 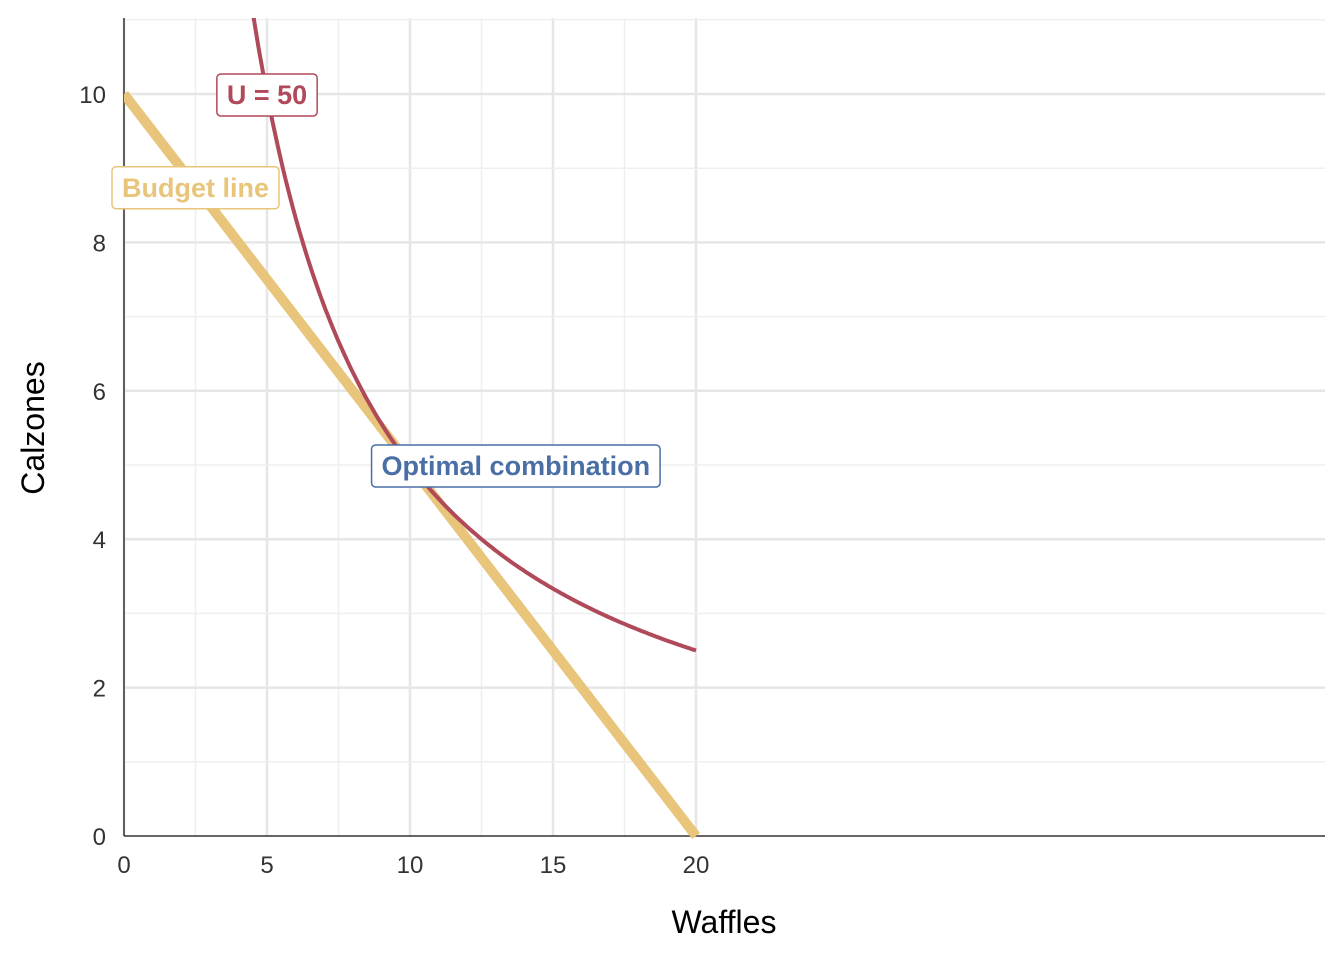 I want to click on y-tick-label: 10, so click(x=92, y=95).